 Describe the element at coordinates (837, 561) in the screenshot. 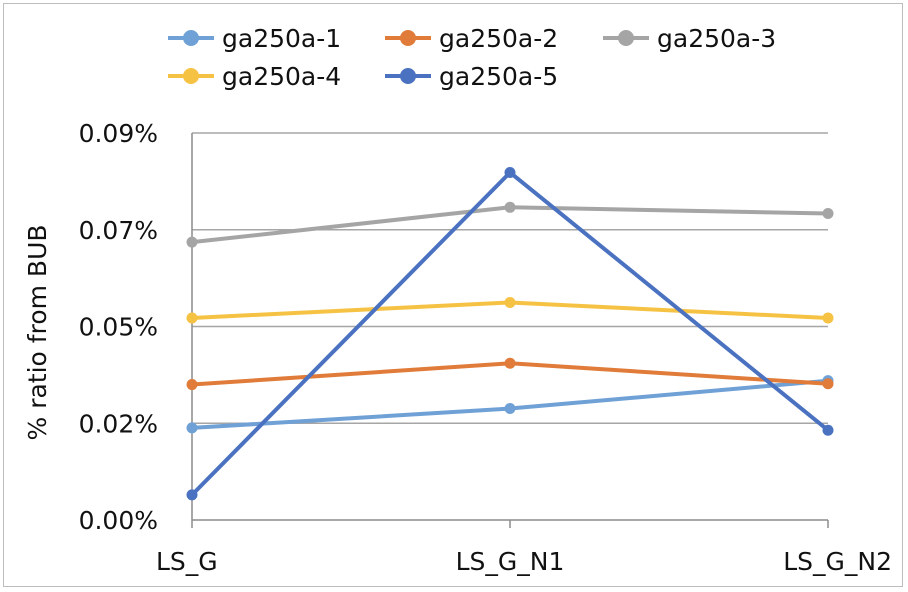

I see `x-tick-label: LS_G_N2` at that location.